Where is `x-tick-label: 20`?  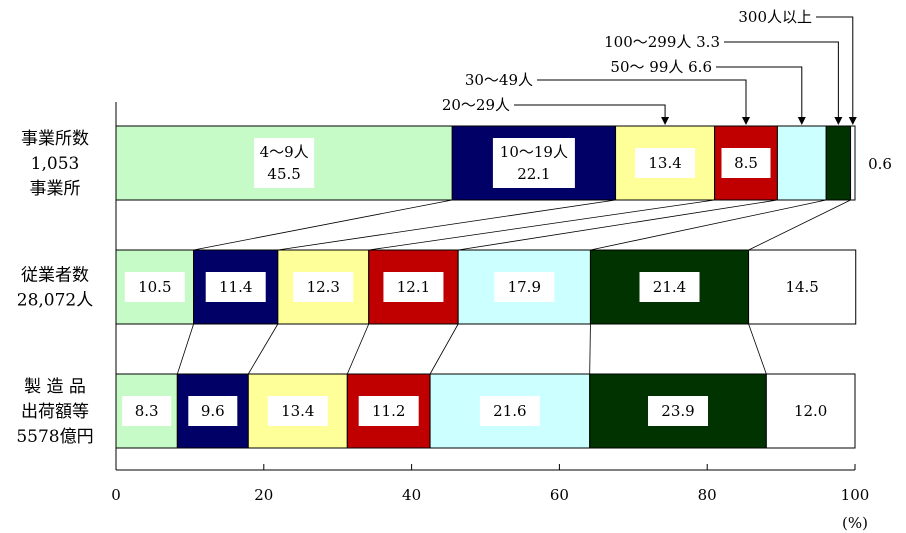 x-tick-label: 20 is located at coordinates (263, 495).